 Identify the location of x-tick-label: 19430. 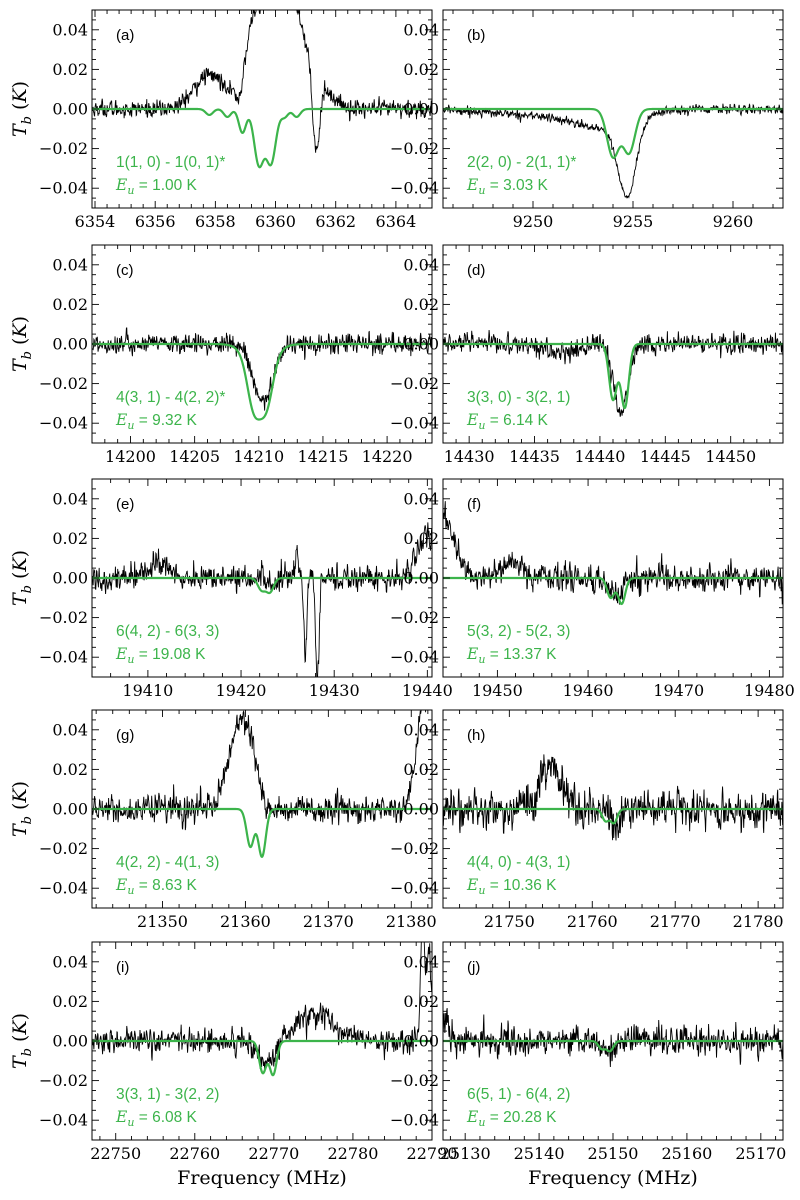
(334, 690).